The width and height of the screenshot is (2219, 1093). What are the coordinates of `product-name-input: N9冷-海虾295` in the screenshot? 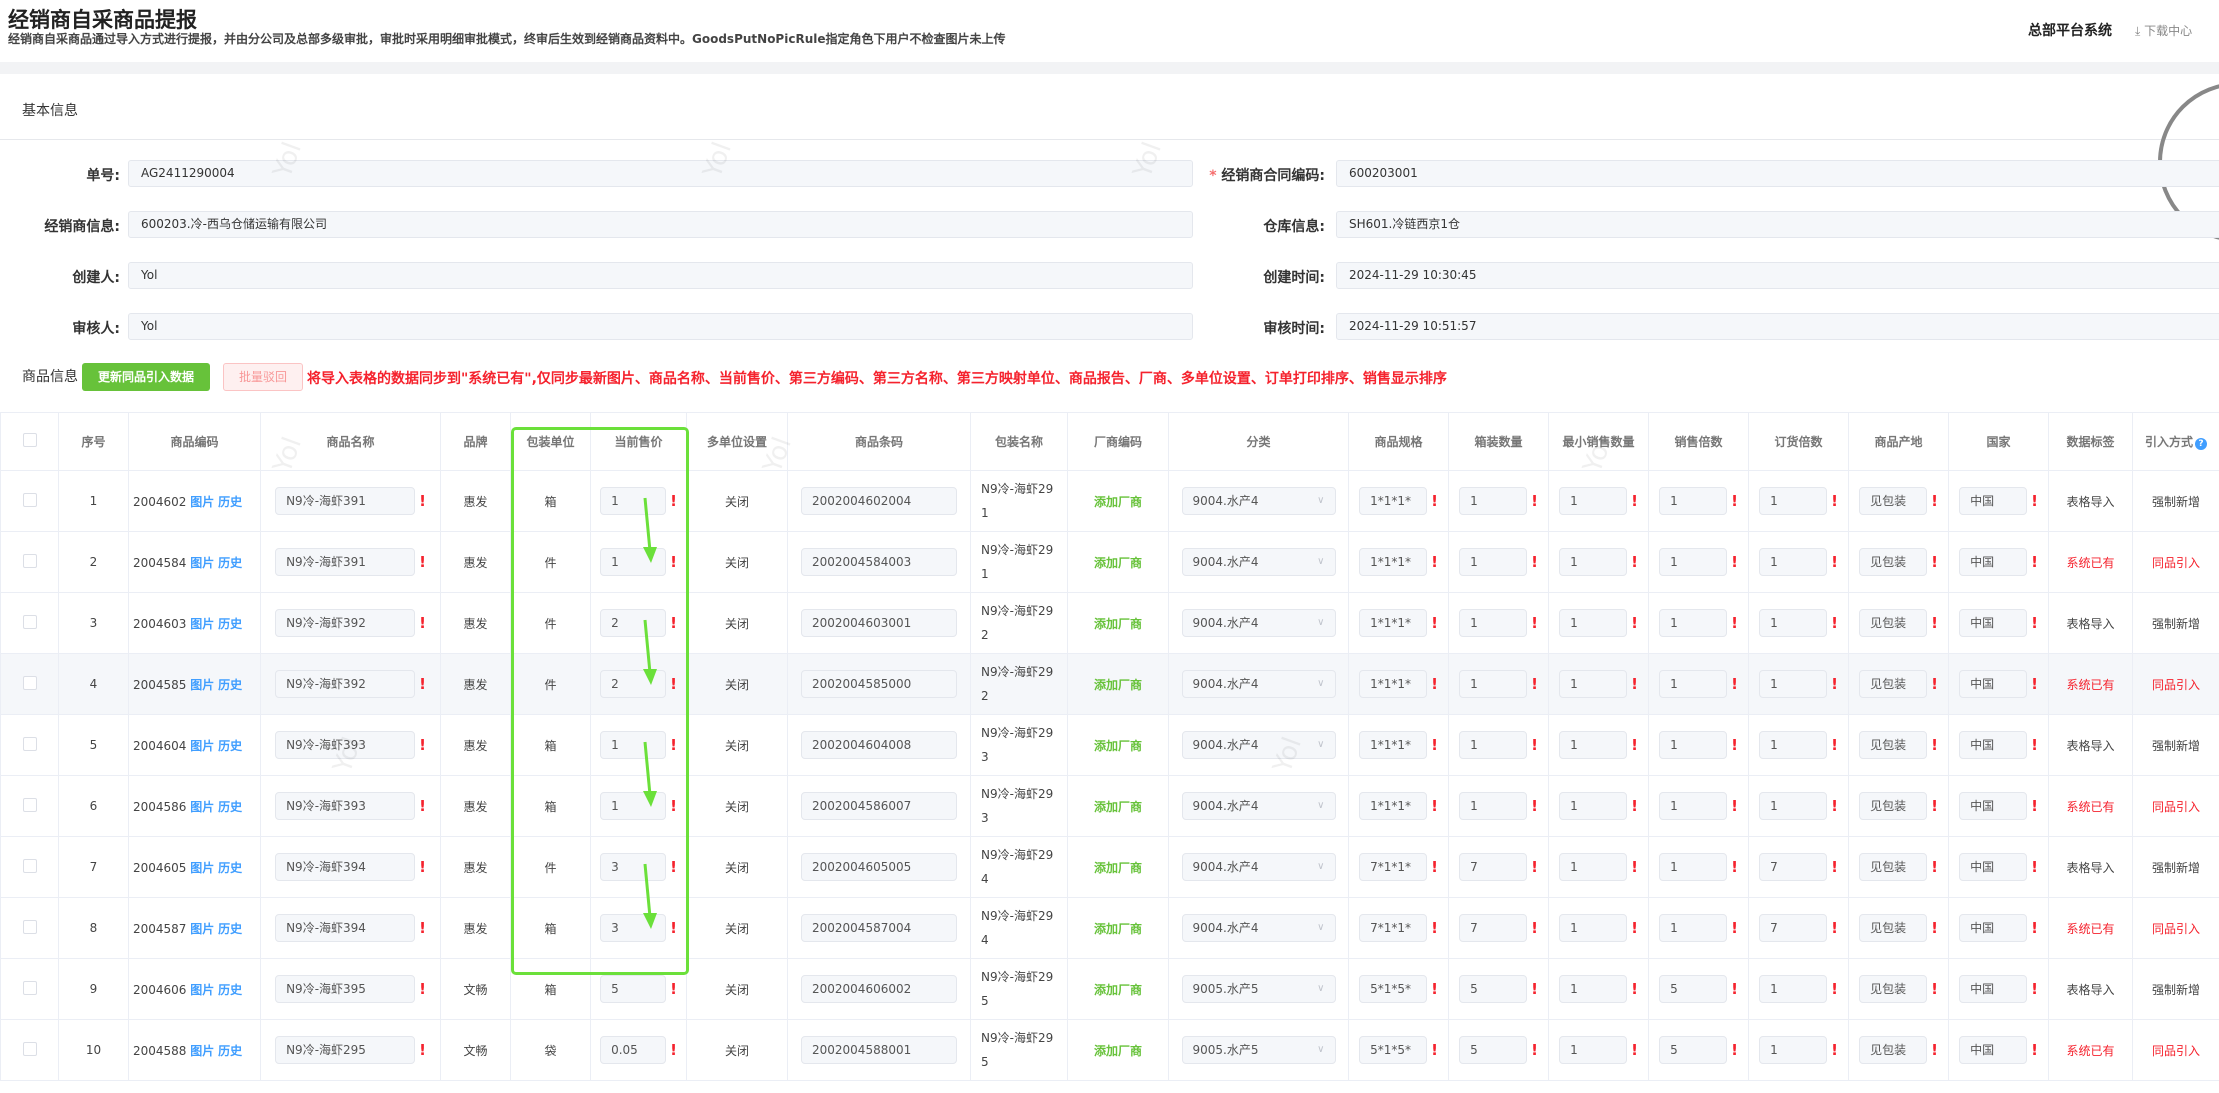 It's located at (345, 1050).